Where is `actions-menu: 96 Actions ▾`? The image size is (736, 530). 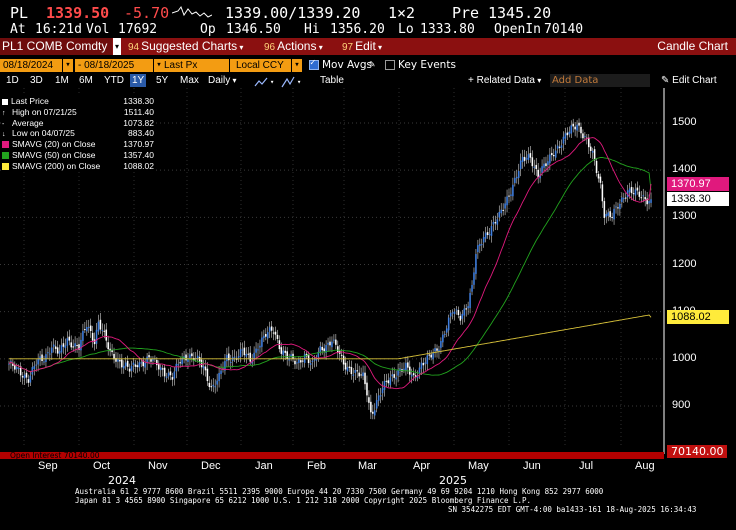
actions-menu: 96 Actions ▾ is located at coordinates (293, 46).